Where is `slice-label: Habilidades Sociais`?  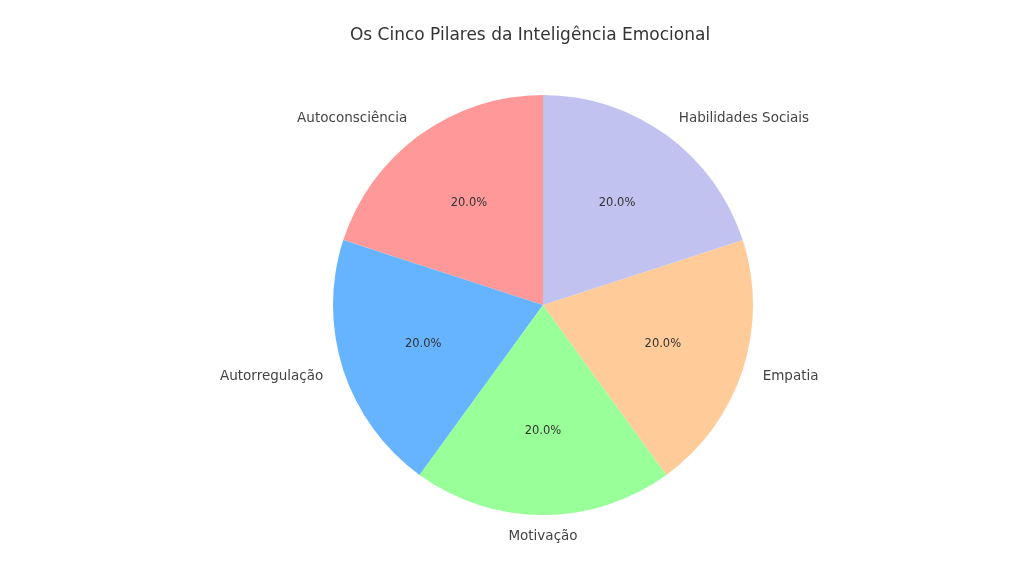 slice-label: Habilidades Sociais is located at coordinates (744, 117).